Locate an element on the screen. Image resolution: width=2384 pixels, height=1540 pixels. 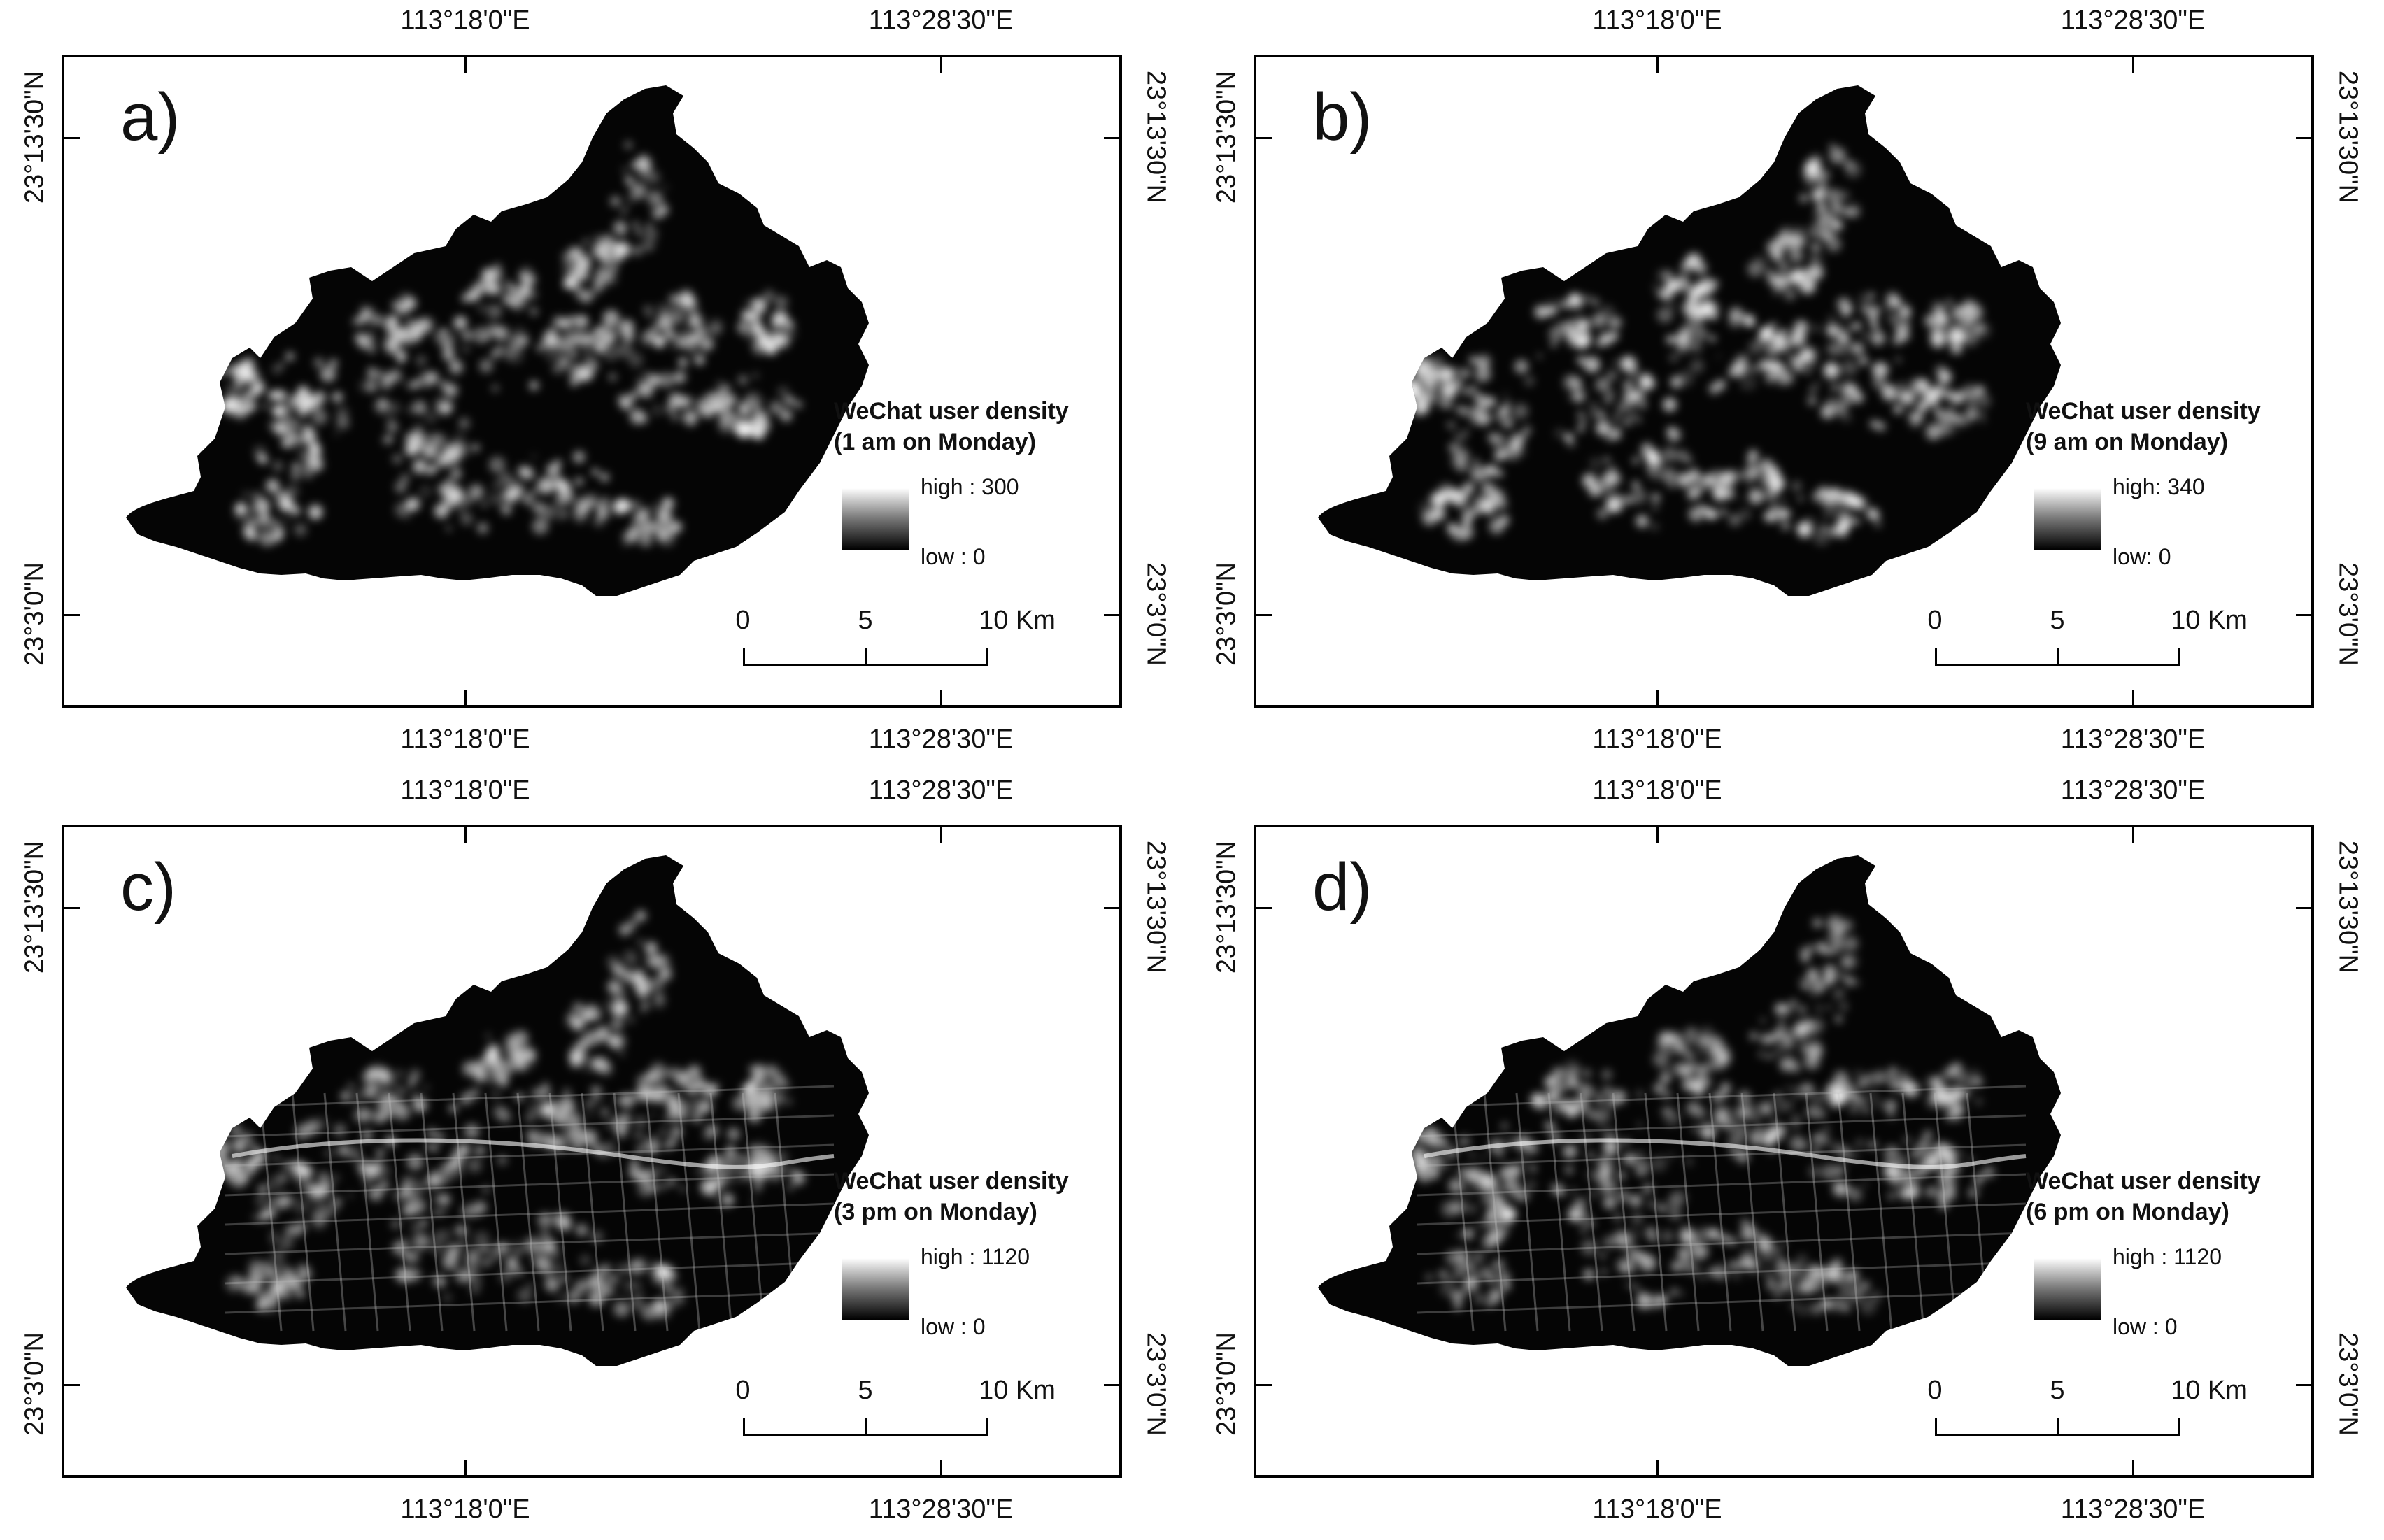
legend-title-line-1: WeChat user density is located at coordinates (951, 1181).